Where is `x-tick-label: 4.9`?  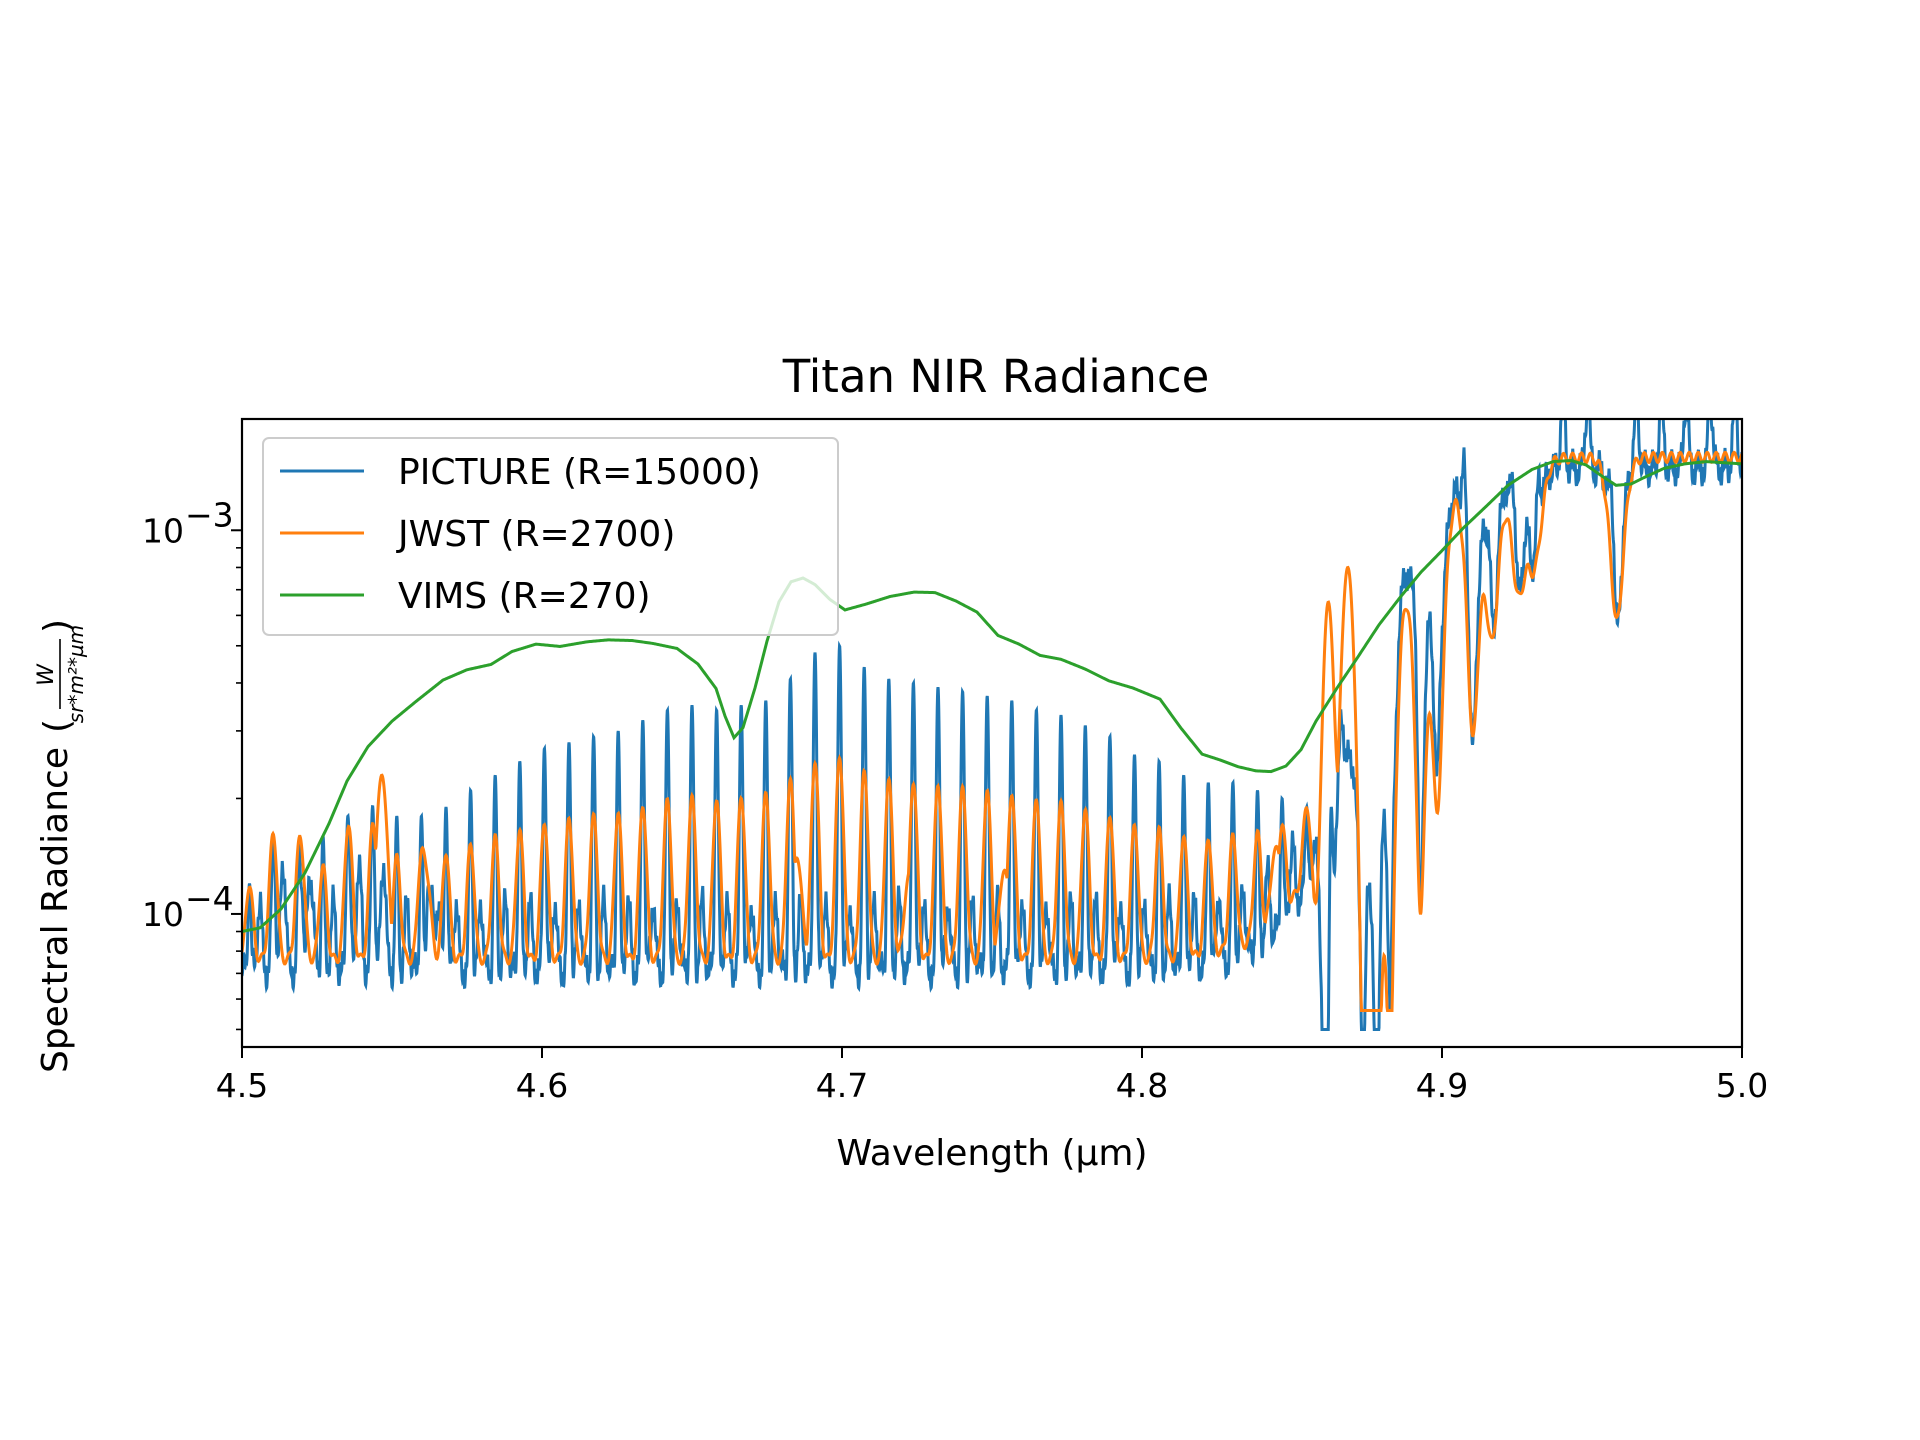
x-tick-label: 4.9 is located at coordinates (1442, 1085).